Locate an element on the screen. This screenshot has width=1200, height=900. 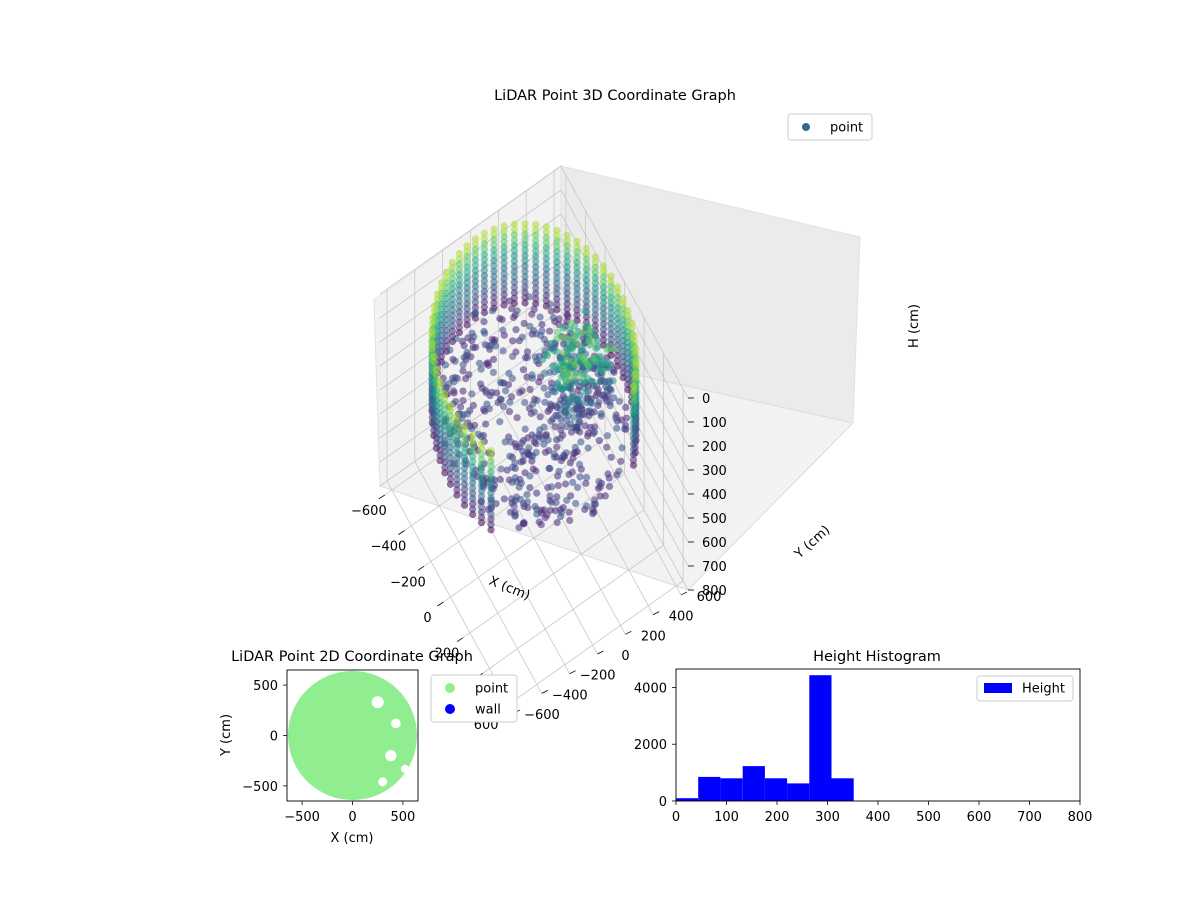
x-axis-label-2d: X (cm) is located at coordinates (352, 838).